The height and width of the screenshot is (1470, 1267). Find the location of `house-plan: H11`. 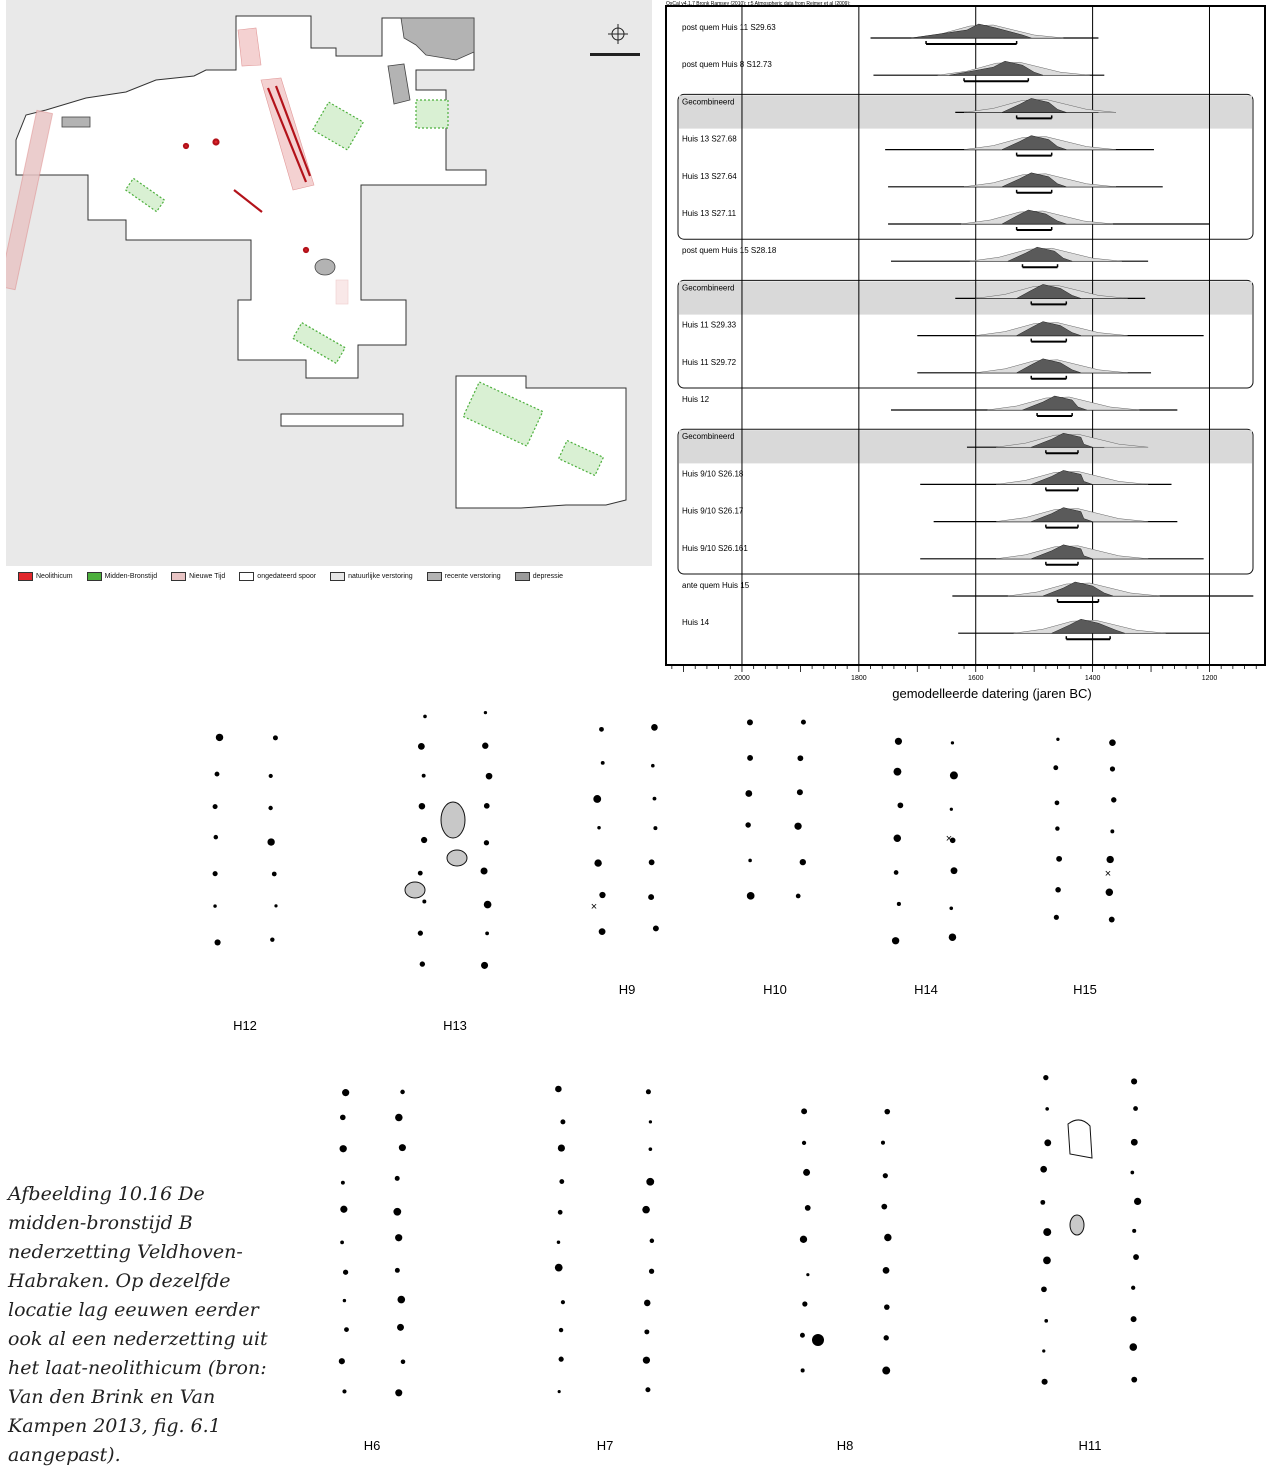

house-plan: H11 is located at coordinates (1091, 1264).